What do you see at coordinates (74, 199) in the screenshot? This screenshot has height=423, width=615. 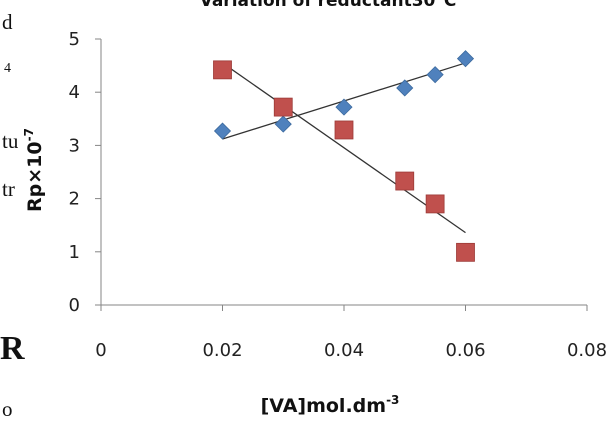 I see `y-tick-label: 2` at bounding box center [74, 199].